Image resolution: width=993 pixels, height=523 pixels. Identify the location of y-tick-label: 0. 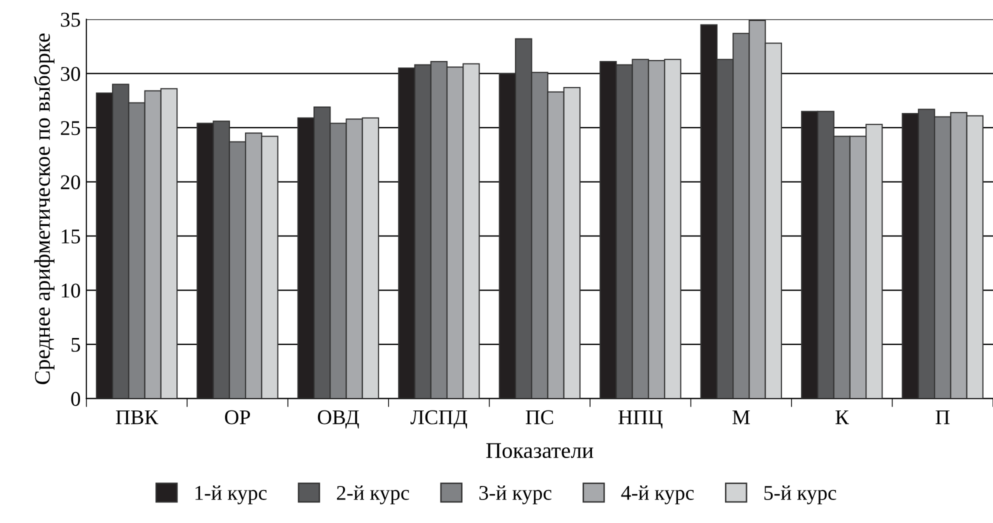
(75, 399).